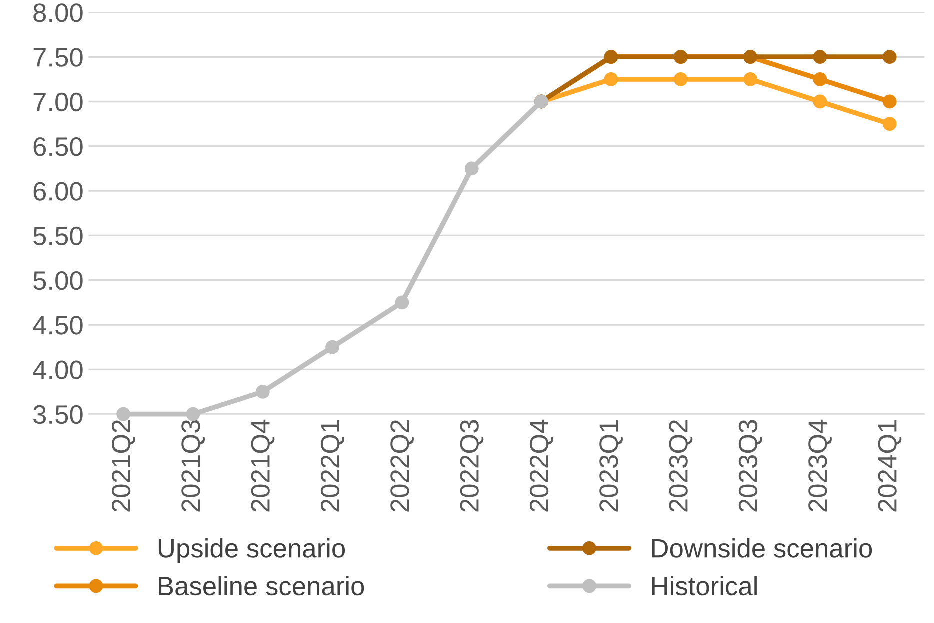 The image size is (934, 623). What do you see at coordinates (58, 280) in the screenshot?
I see `y-tick-label: 5.00` at bounding box center [58, 280].